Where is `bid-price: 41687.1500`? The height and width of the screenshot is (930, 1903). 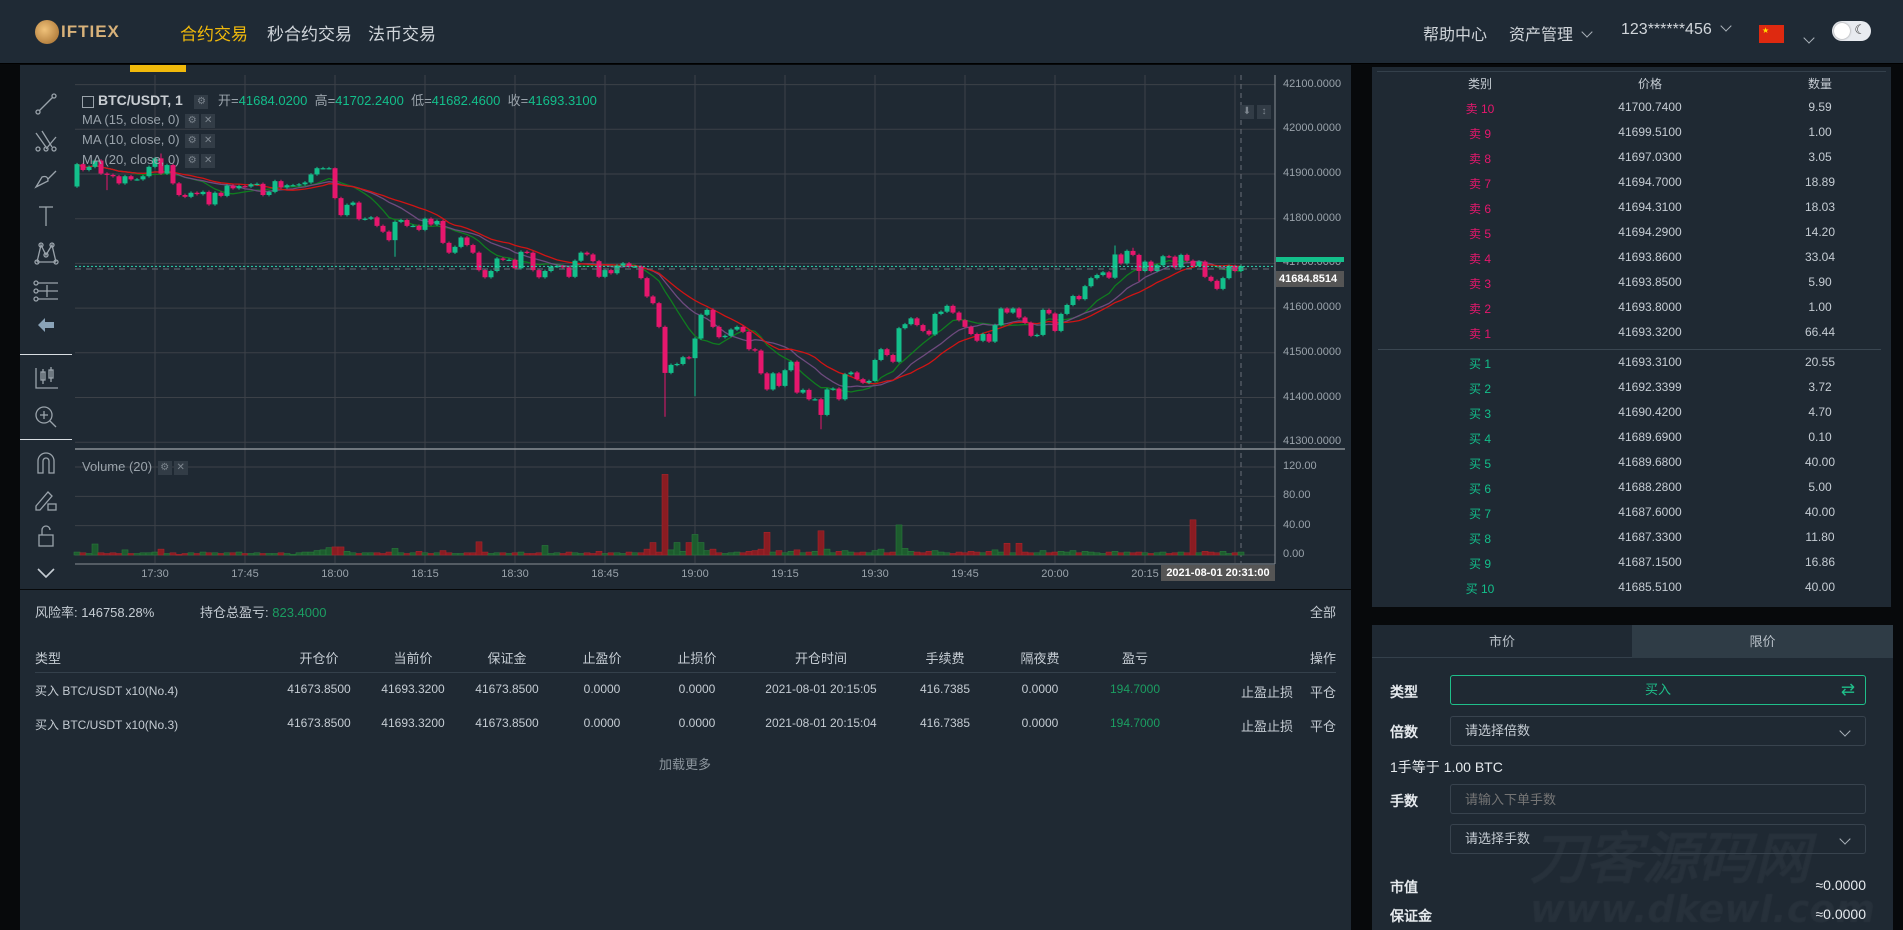
bid-price: 41687.1500 is located at coordinates (1650, 562).